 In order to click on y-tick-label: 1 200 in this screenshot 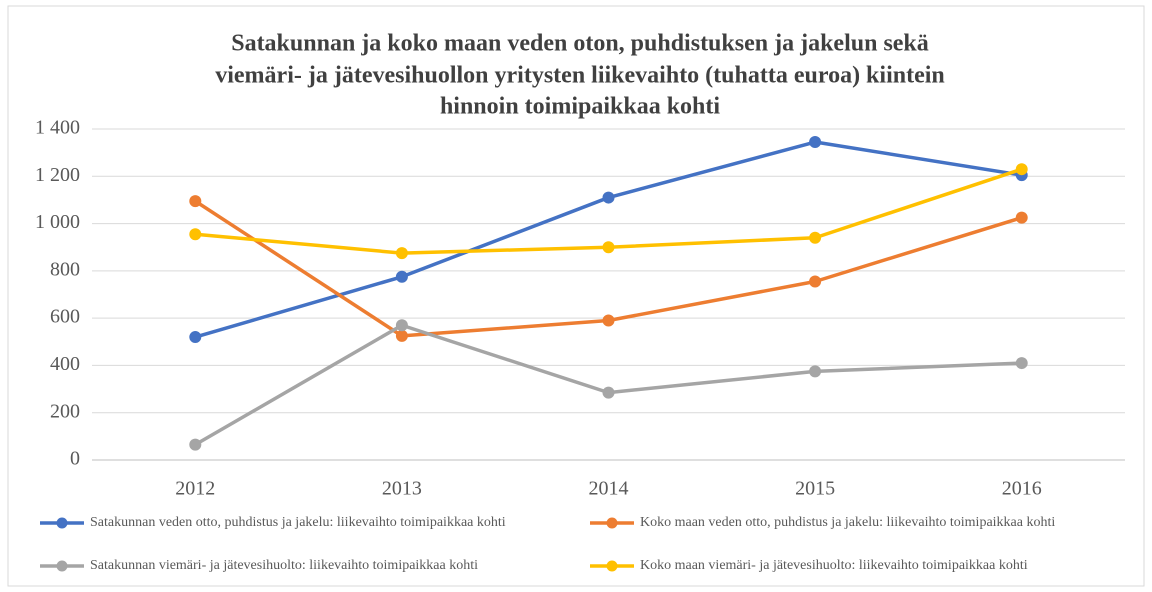, I will do `click(57, 175)`.